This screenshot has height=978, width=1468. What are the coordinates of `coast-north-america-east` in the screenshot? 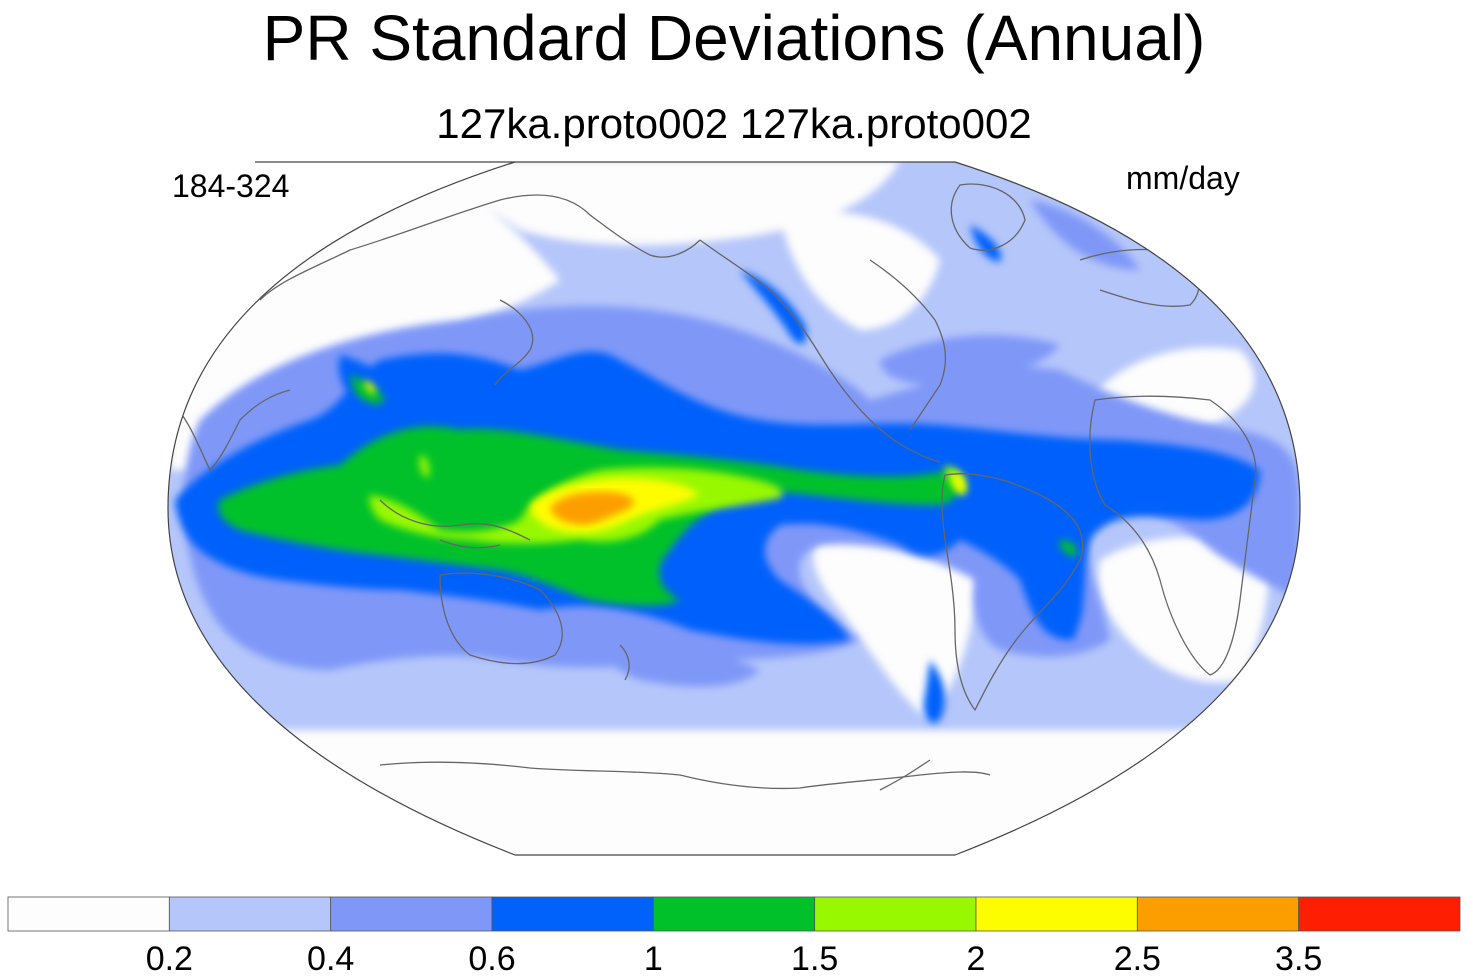 It's located at (908, 345).